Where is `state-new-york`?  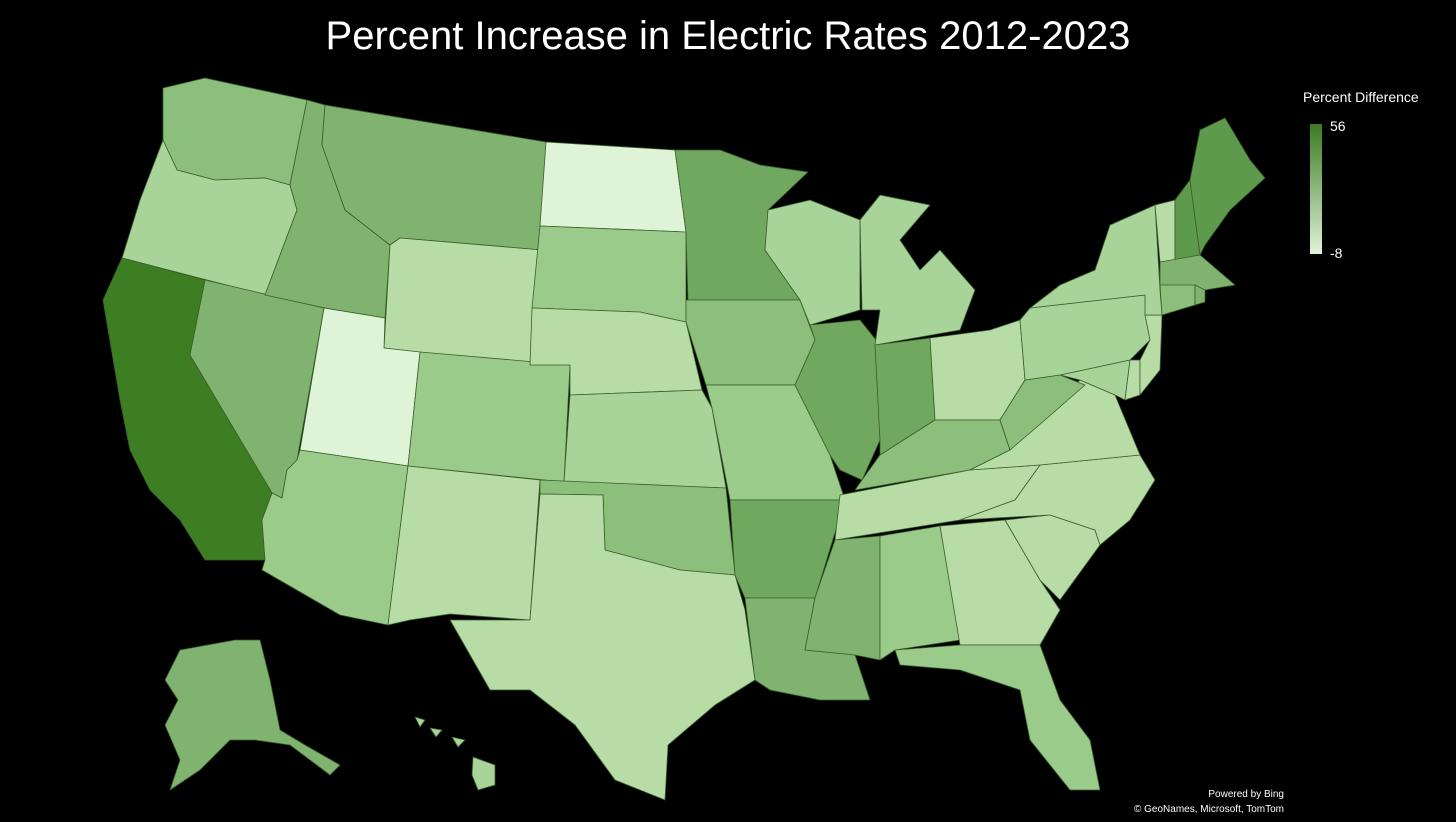 state-new-york is located at coordinates (1096, 260).